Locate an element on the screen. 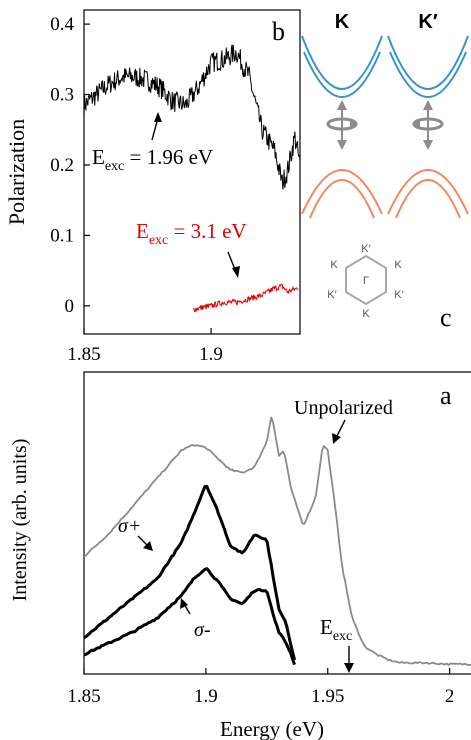 The width and height of the screenshot is (471, 740). panel-b-ytick-label: 0 is located at coordinates (70, 306).